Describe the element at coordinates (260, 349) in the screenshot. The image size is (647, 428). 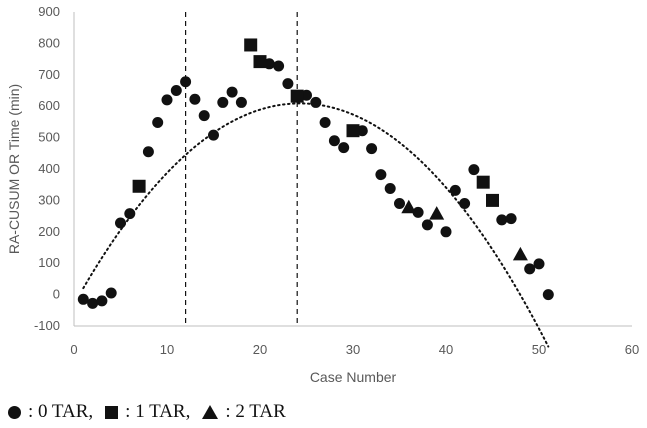
I see `x-tick-label: 20` at that location.